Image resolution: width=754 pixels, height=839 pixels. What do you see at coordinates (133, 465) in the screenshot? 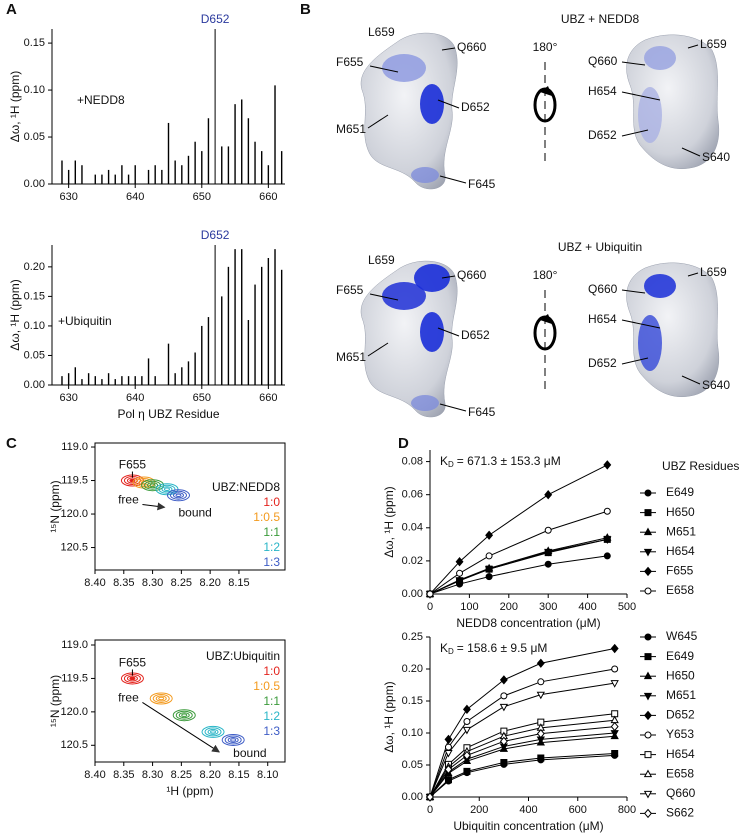
I see `peak-label: F655` at bounding box center [133, 465].